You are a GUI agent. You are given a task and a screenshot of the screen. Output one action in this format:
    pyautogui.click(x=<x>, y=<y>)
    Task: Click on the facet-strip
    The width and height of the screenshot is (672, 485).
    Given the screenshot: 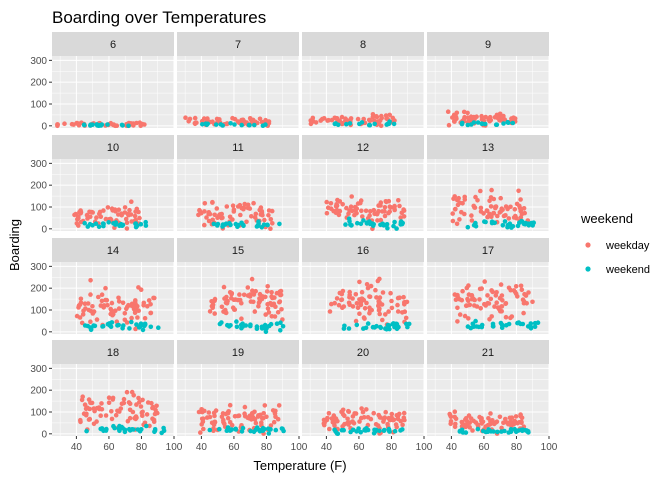 What is the action you would take?
    pyautogui.click(x=113, y=250)
    